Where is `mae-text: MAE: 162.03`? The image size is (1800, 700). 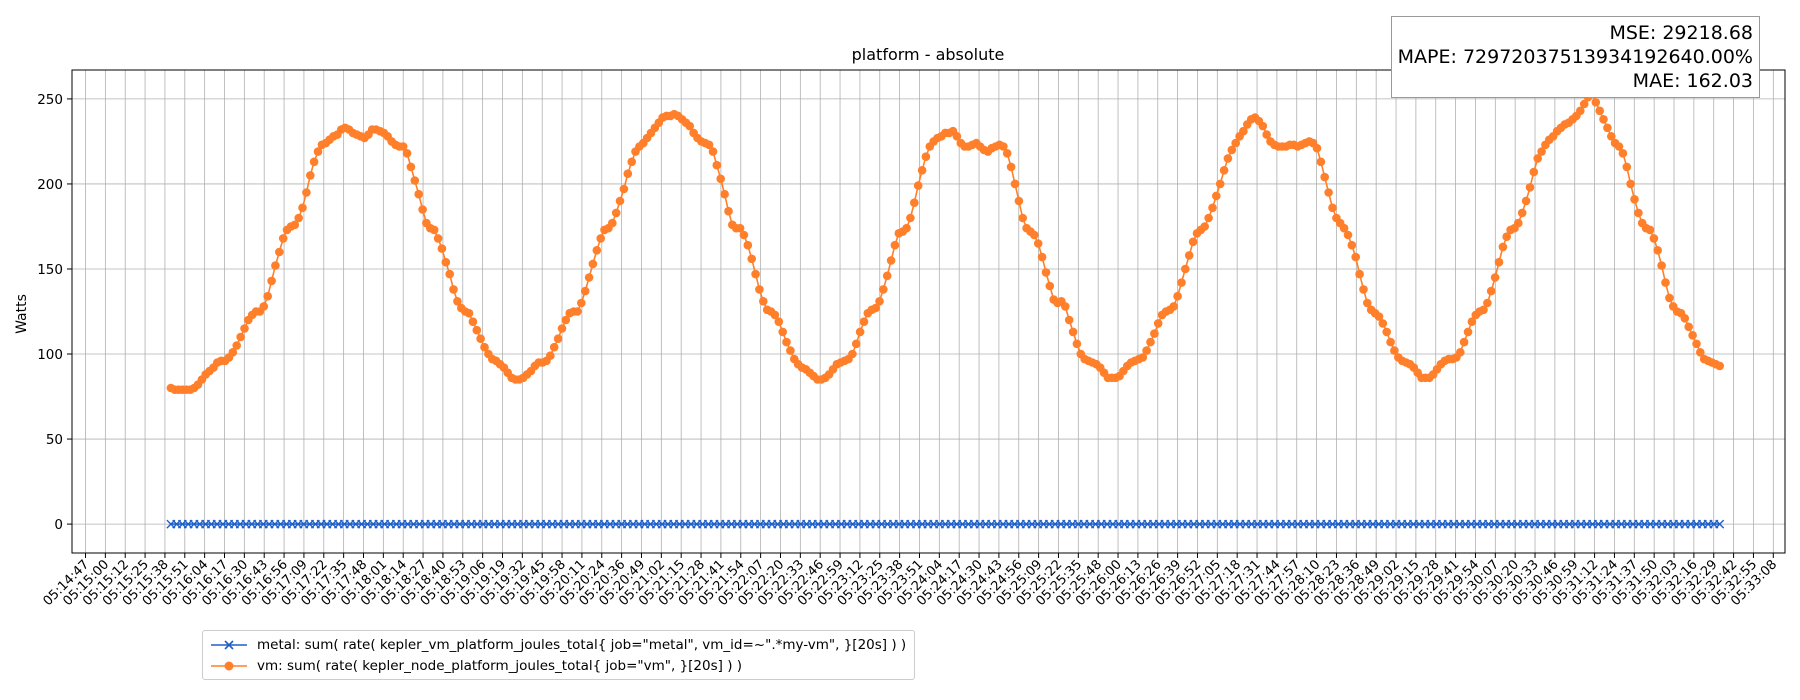 mae-text: MAE: 162.03 is located at coordinates (1692, 81).